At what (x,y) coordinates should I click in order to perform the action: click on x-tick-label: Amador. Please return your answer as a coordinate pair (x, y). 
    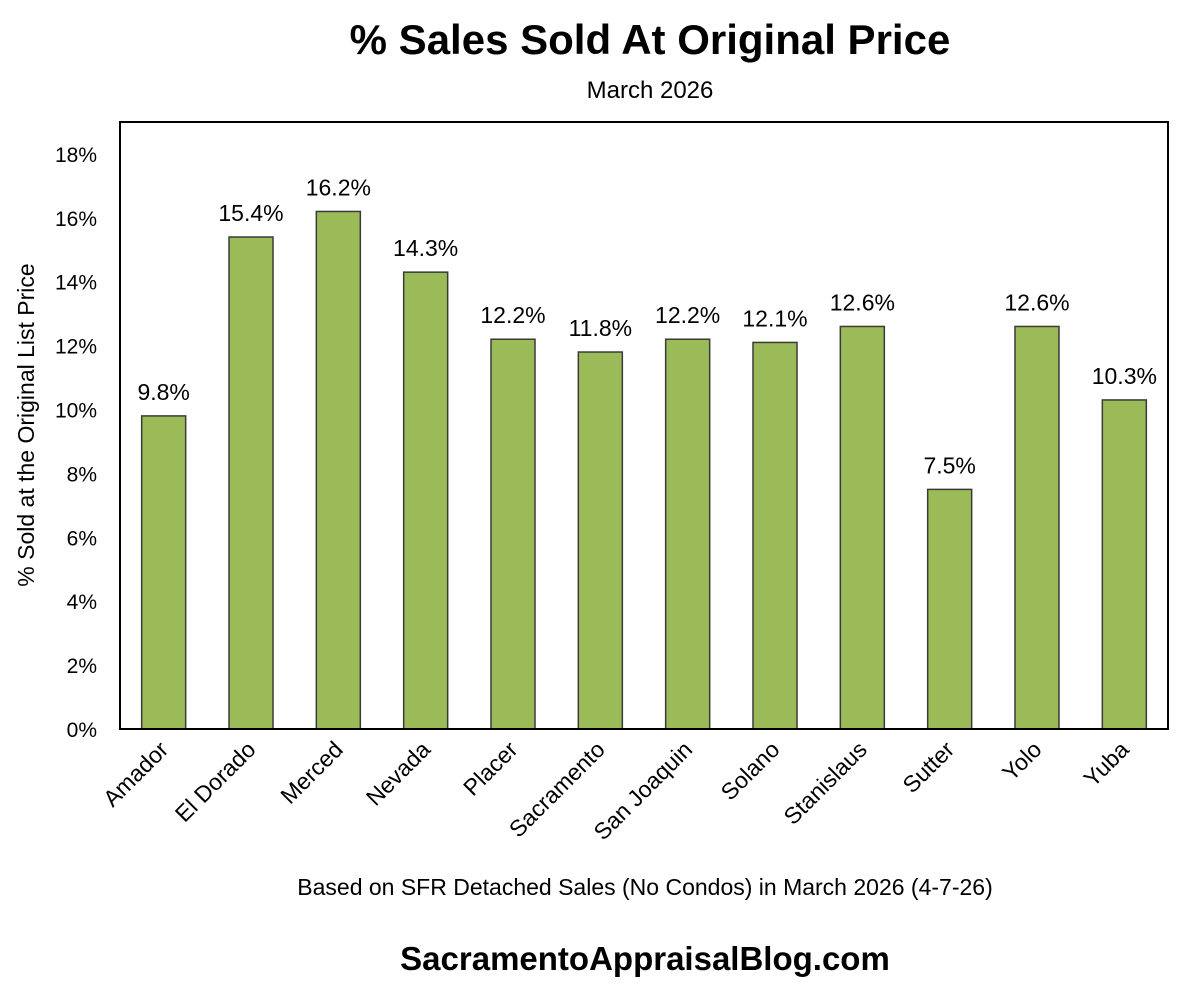
    Looking at the image, I should click on (136, 774).